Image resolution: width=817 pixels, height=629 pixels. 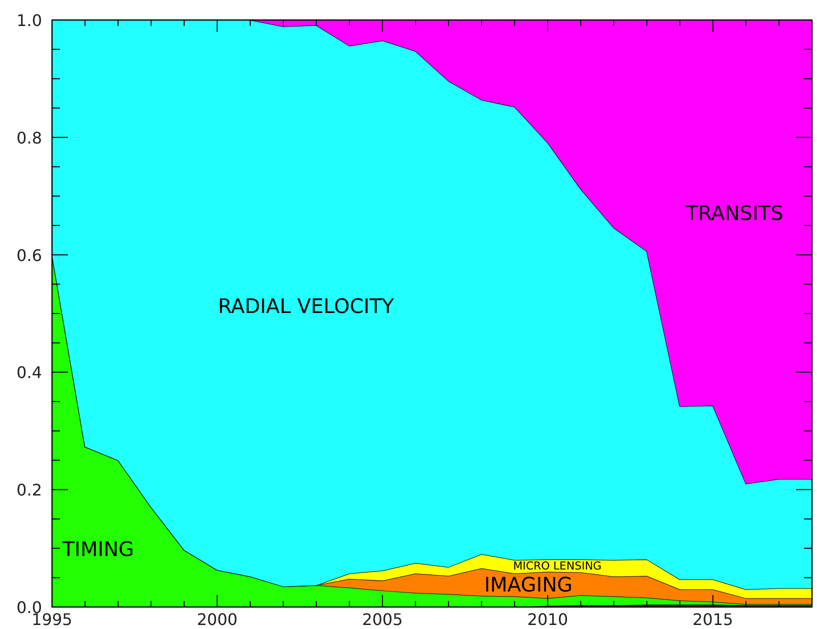 What do you see at coordinates (29, 20) in the screenshot?
I see `y-tick-label: 1.0` at bounding box center [29, 20].